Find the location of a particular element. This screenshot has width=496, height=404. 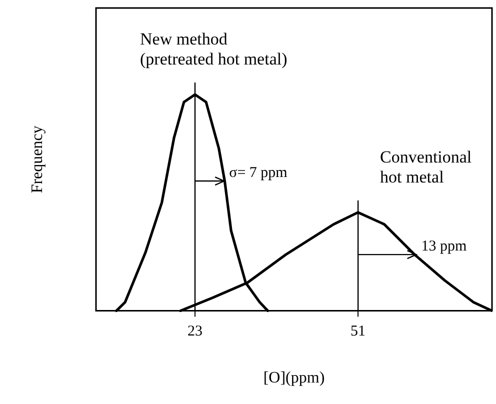

x-tick-label: 23 is located at coordinates (195, 332).